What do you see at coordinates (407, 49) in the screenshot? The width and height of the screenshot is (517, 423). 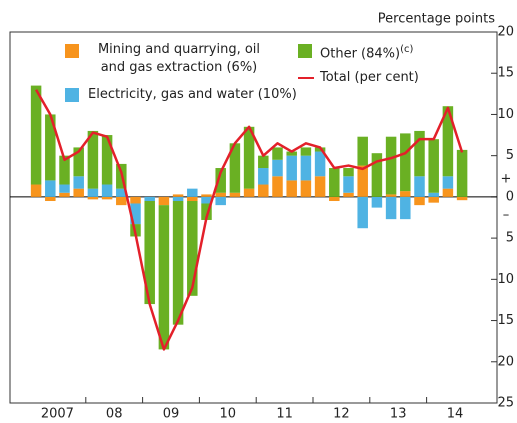 I see `footnote: (c)` at bounding box center [407, 49].